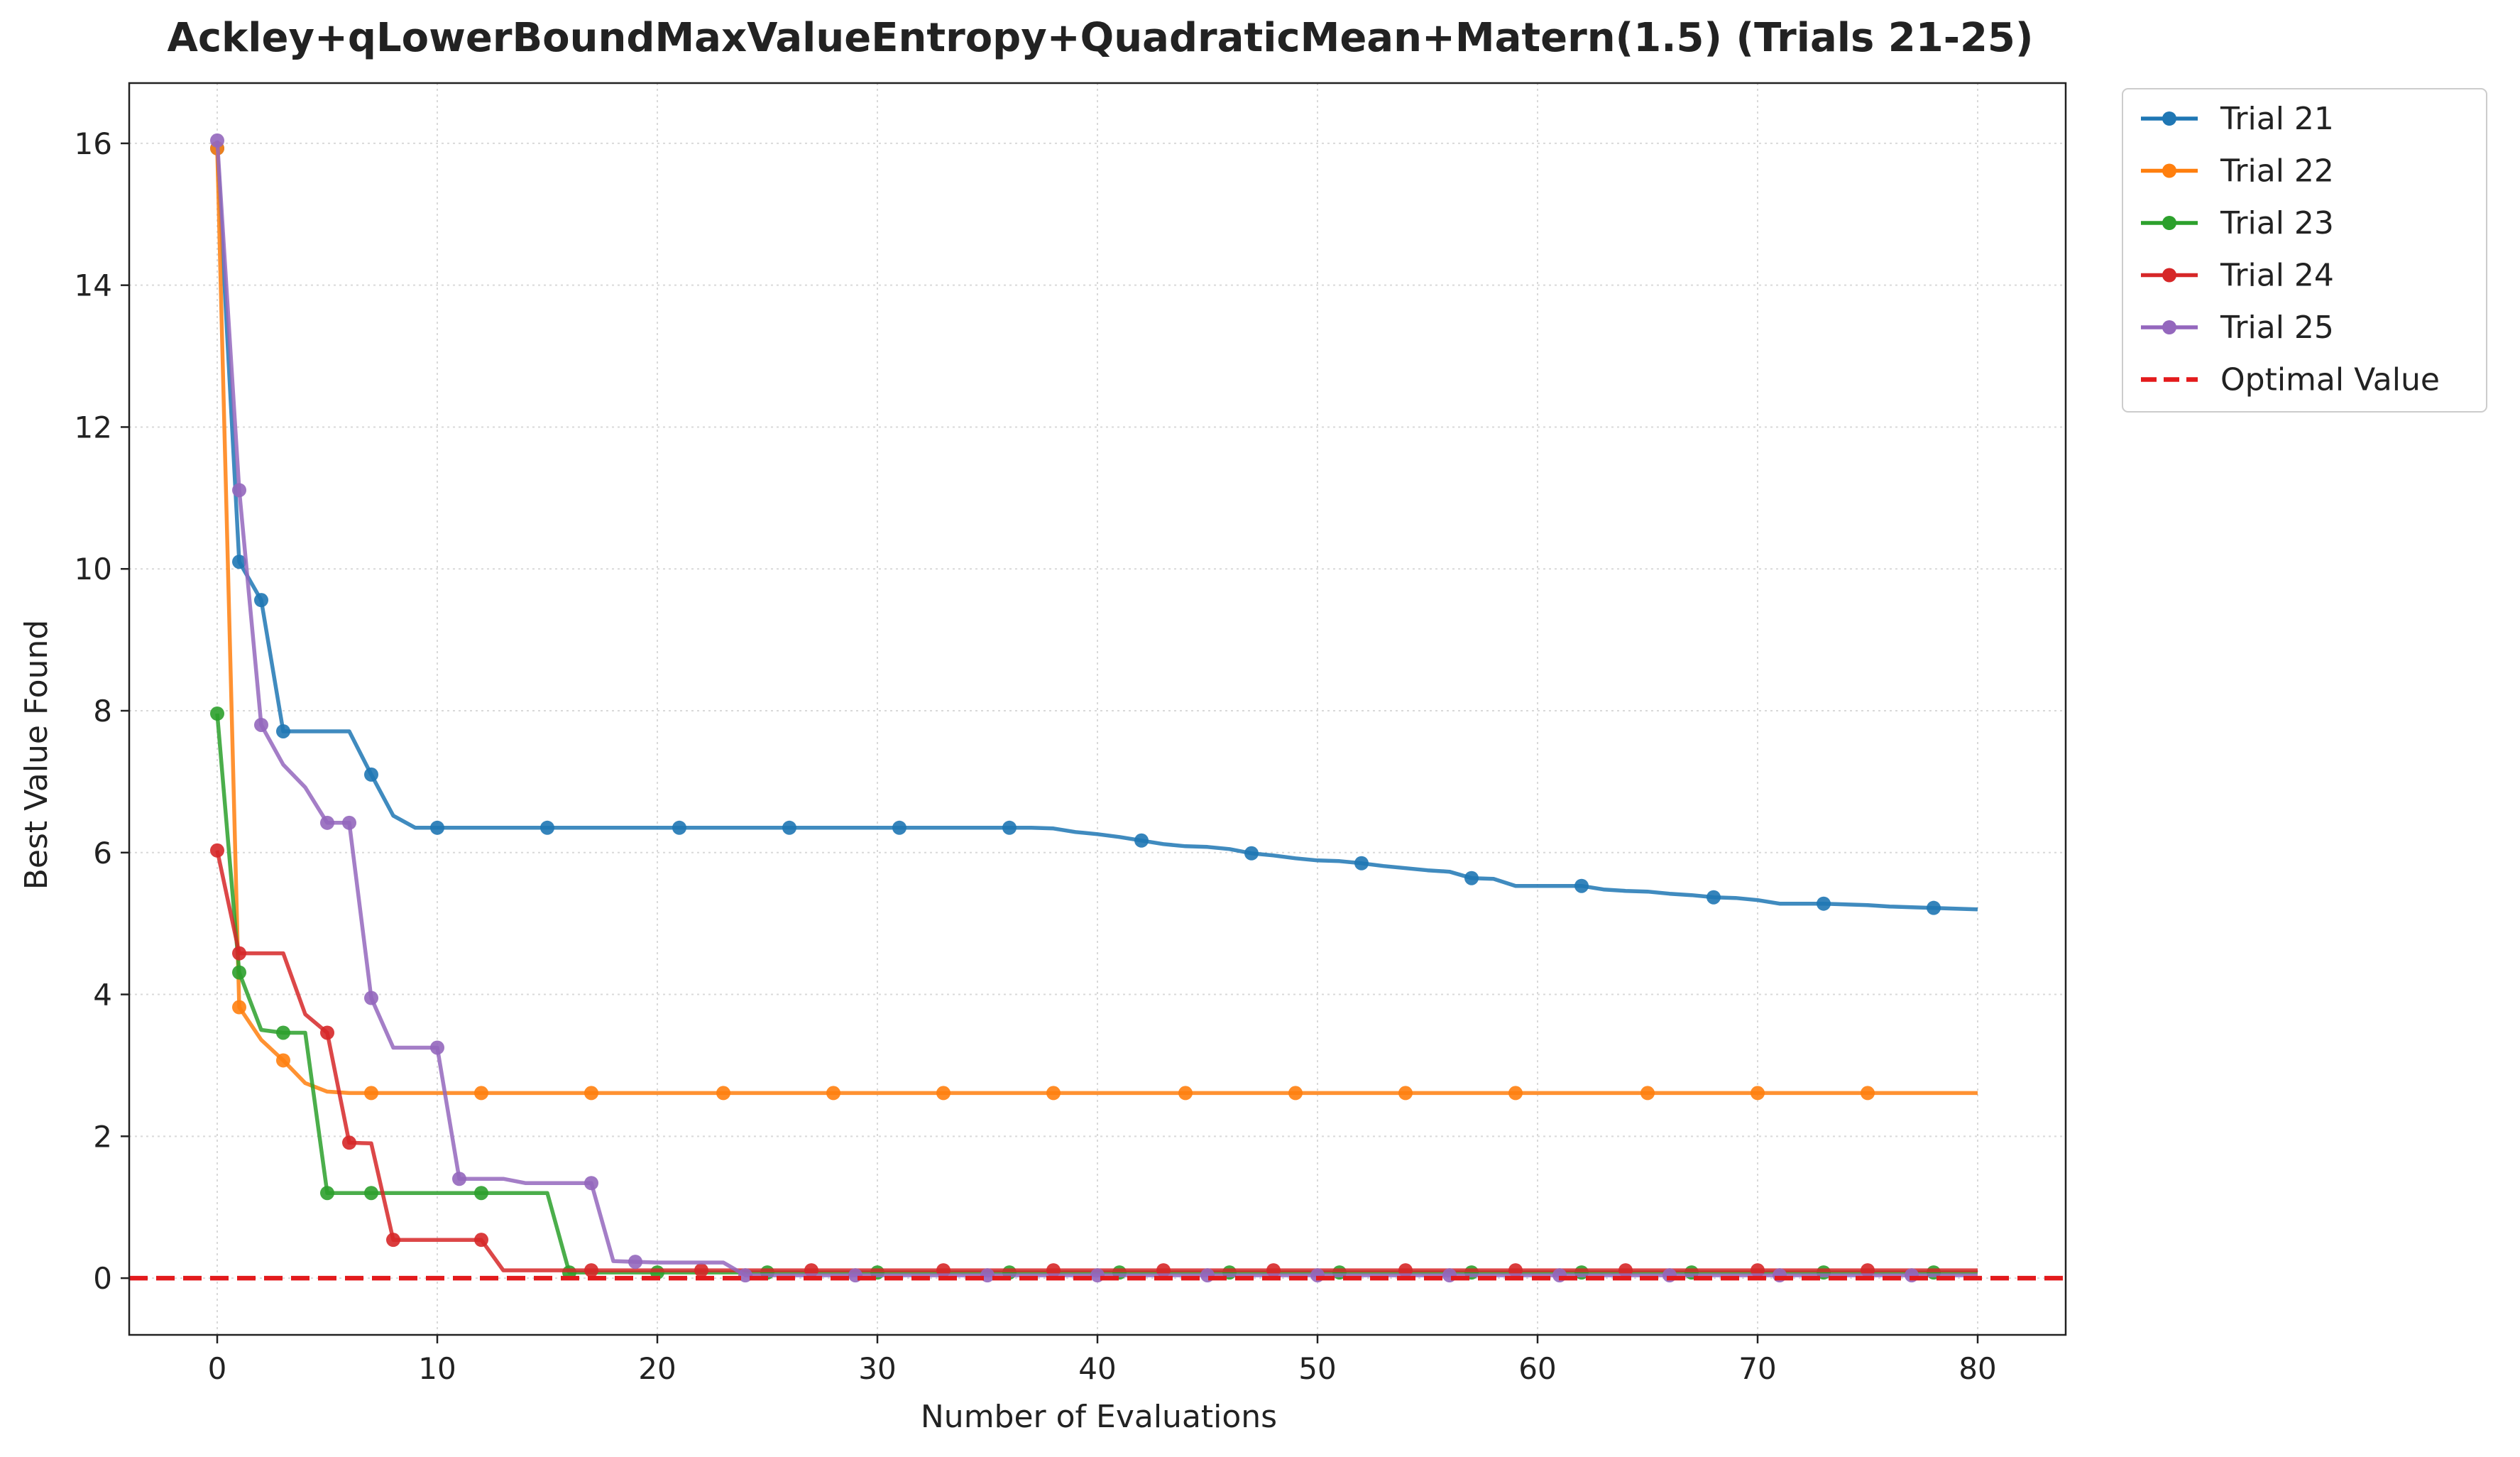 The width and height of the screenshot is (2520, 1457). Describe the element at coordinates (94, 427) in the screenshot. I see `y-tick-label: 12` at that location.